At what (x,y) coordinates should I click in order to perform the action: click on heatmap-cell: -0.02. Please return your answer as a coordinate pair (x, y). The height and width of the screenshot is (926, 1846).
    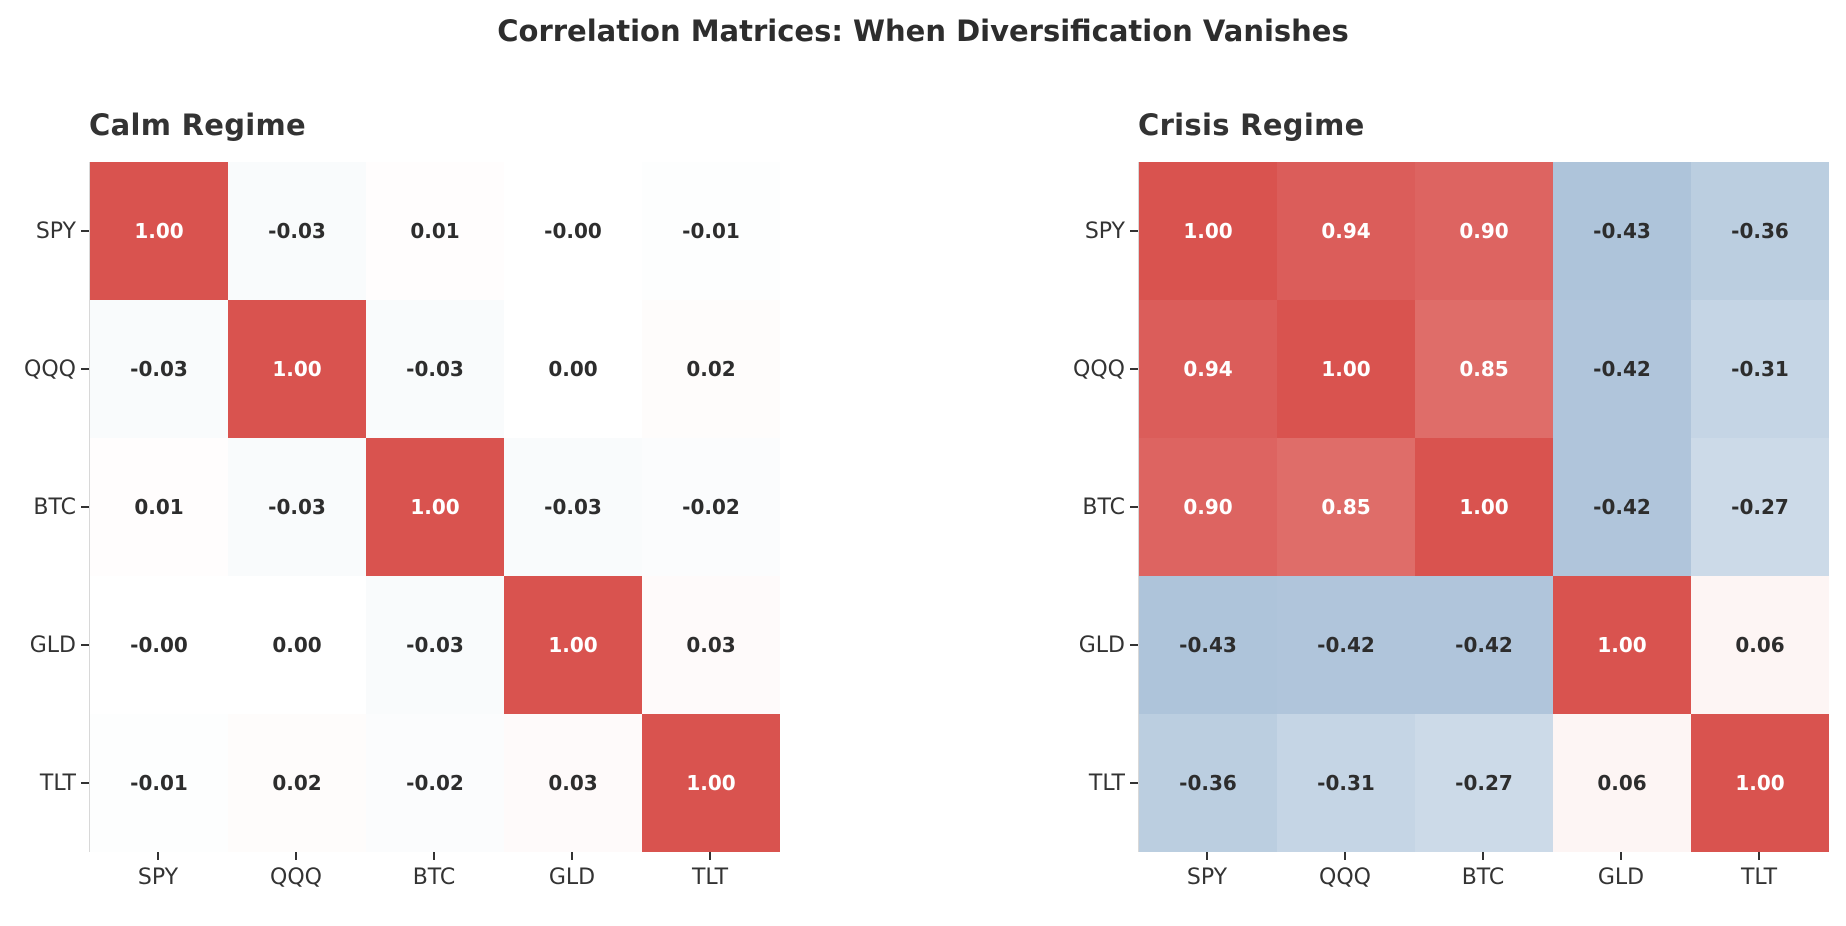
    Looking at the image, I should click on (711, 507).